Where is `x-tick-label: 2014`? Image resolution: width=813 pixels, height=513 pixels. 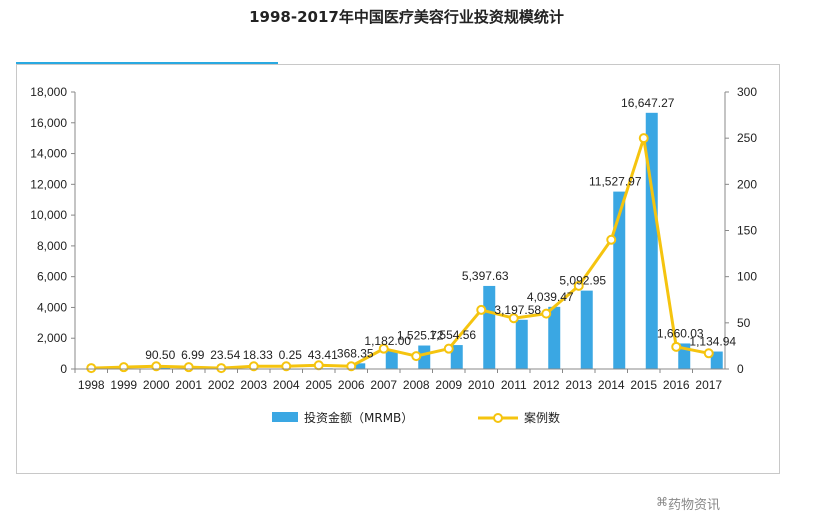 x-tick-label: 2014 is located at coordinates (611, 385).